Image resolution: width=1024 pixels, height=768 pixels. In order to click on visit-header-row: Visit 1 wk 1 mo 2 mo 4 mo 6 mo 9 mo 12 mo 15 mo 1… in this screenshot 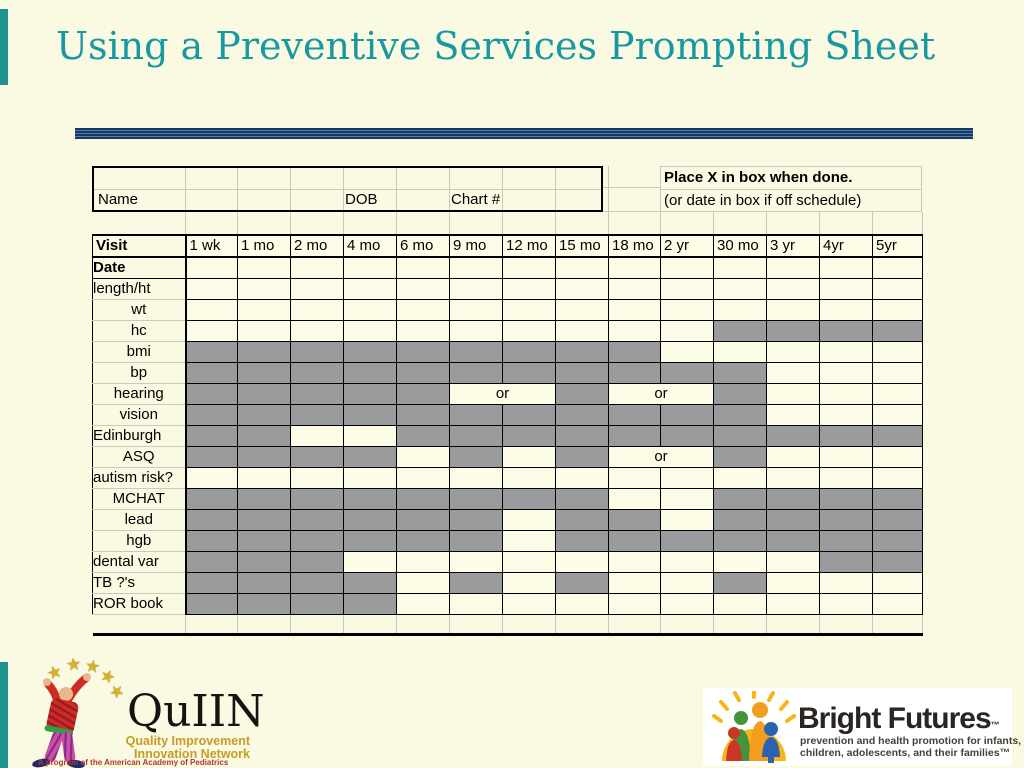, I will do `click(507, 246)`.